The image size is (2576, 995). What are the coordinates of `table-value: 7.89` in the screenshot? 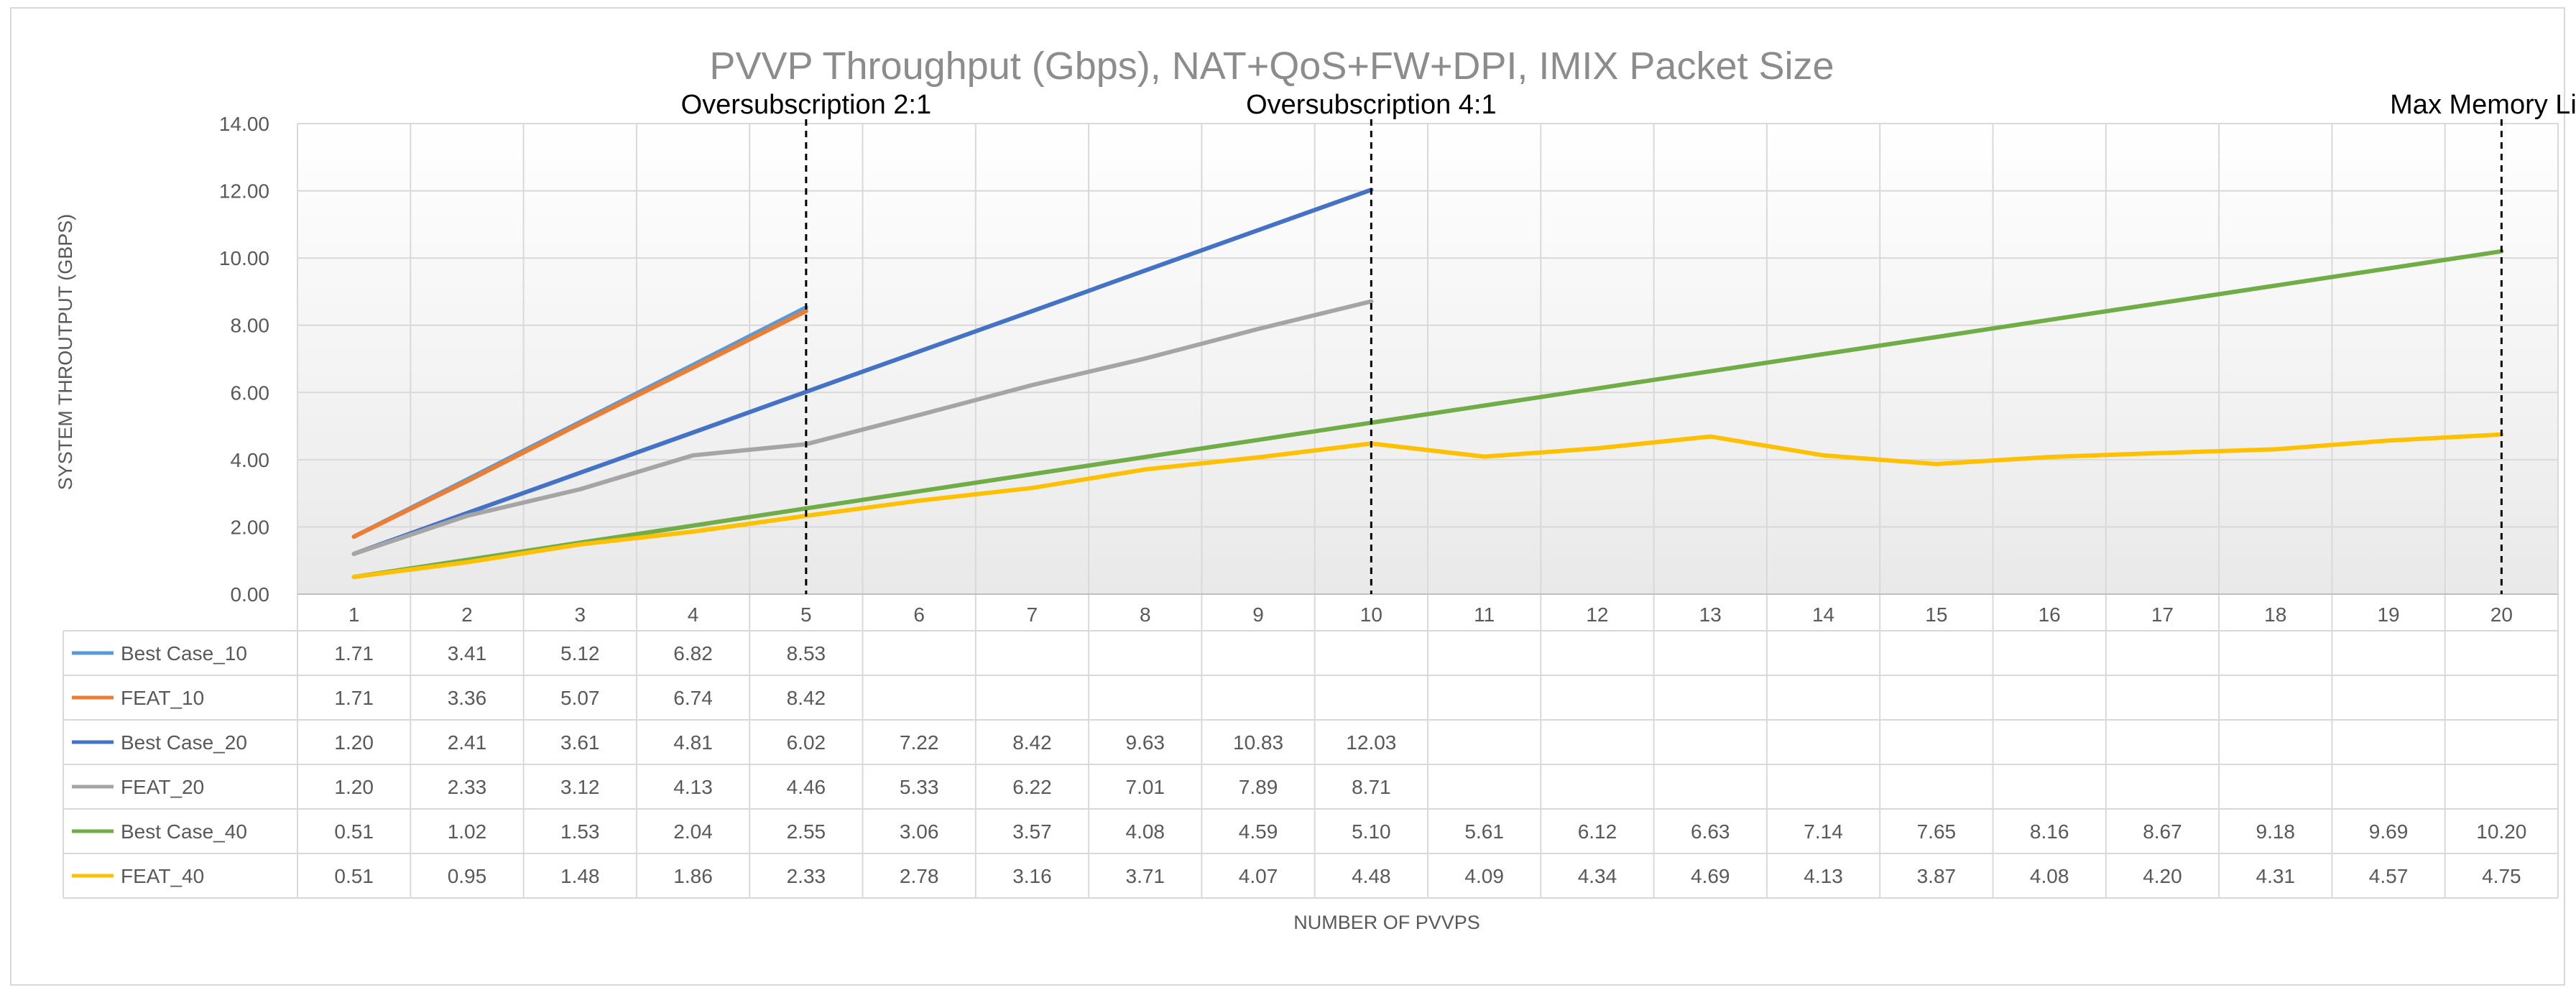 It's located at (1258, 787).